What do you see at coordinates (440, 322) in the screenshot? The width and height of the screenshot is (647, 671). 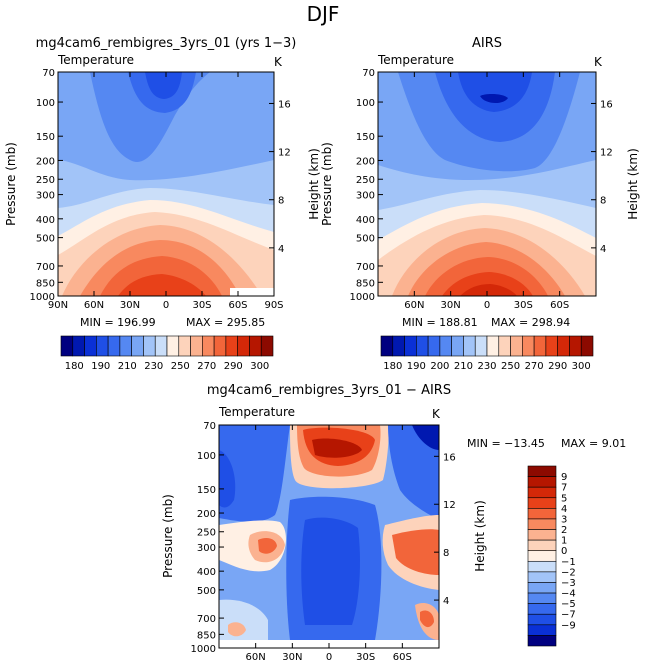 I see `stat-min: MIN = 188.81` at bounding box center [440, 322].